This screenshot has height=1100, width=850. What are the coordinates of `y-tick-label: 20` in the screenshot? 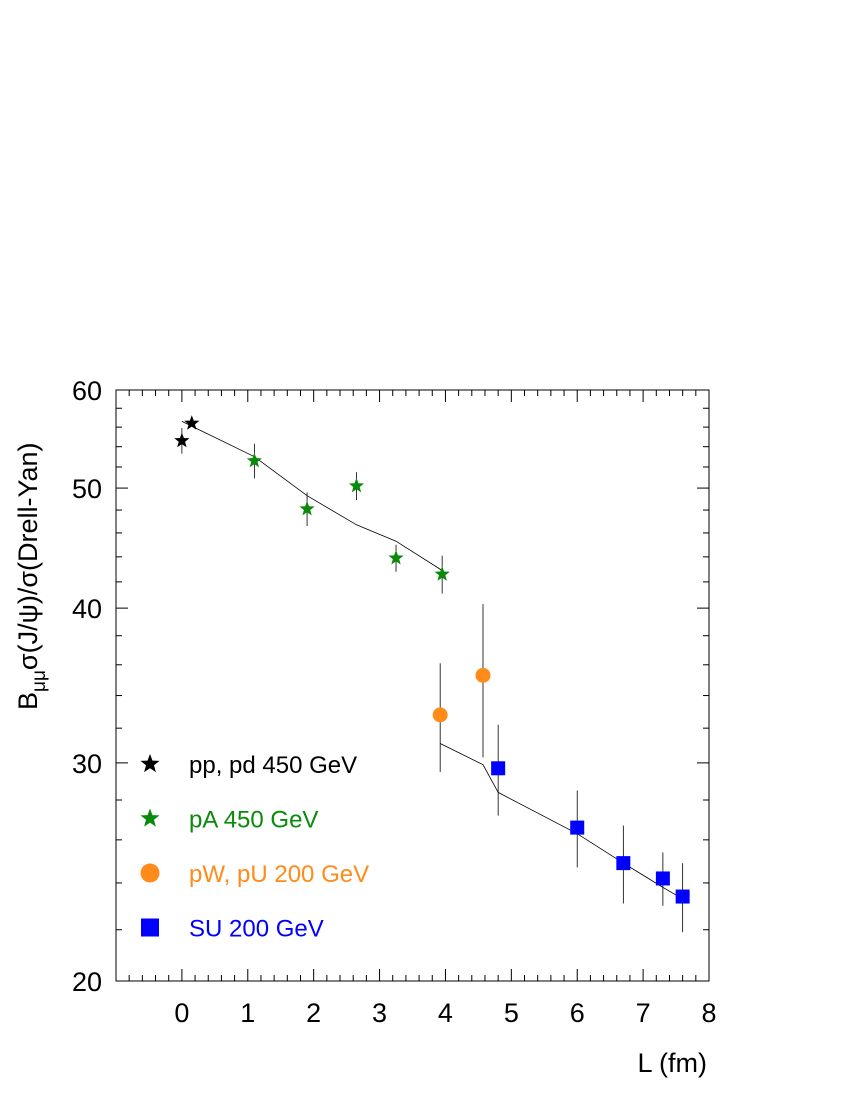 It's located at (87, 982).